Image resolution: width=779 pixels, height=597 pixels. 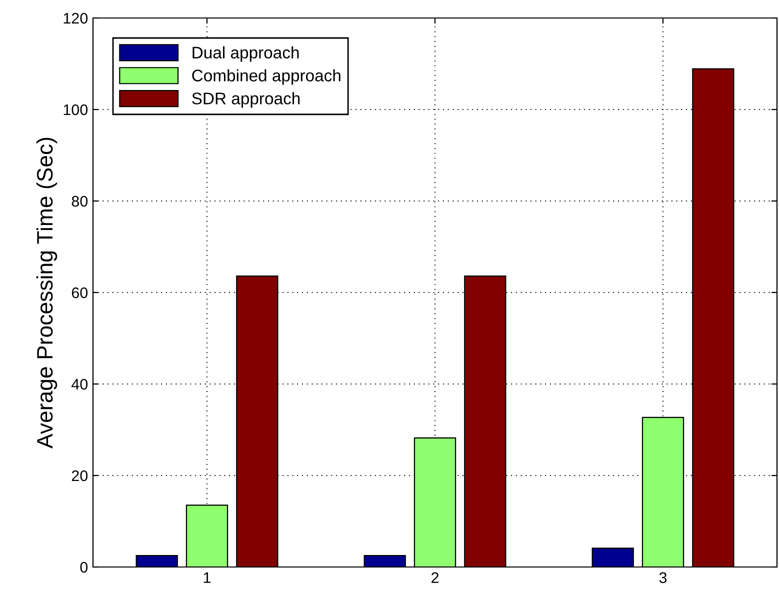 I want to click on y-tick-label: 60, so click(x=80, y=292).